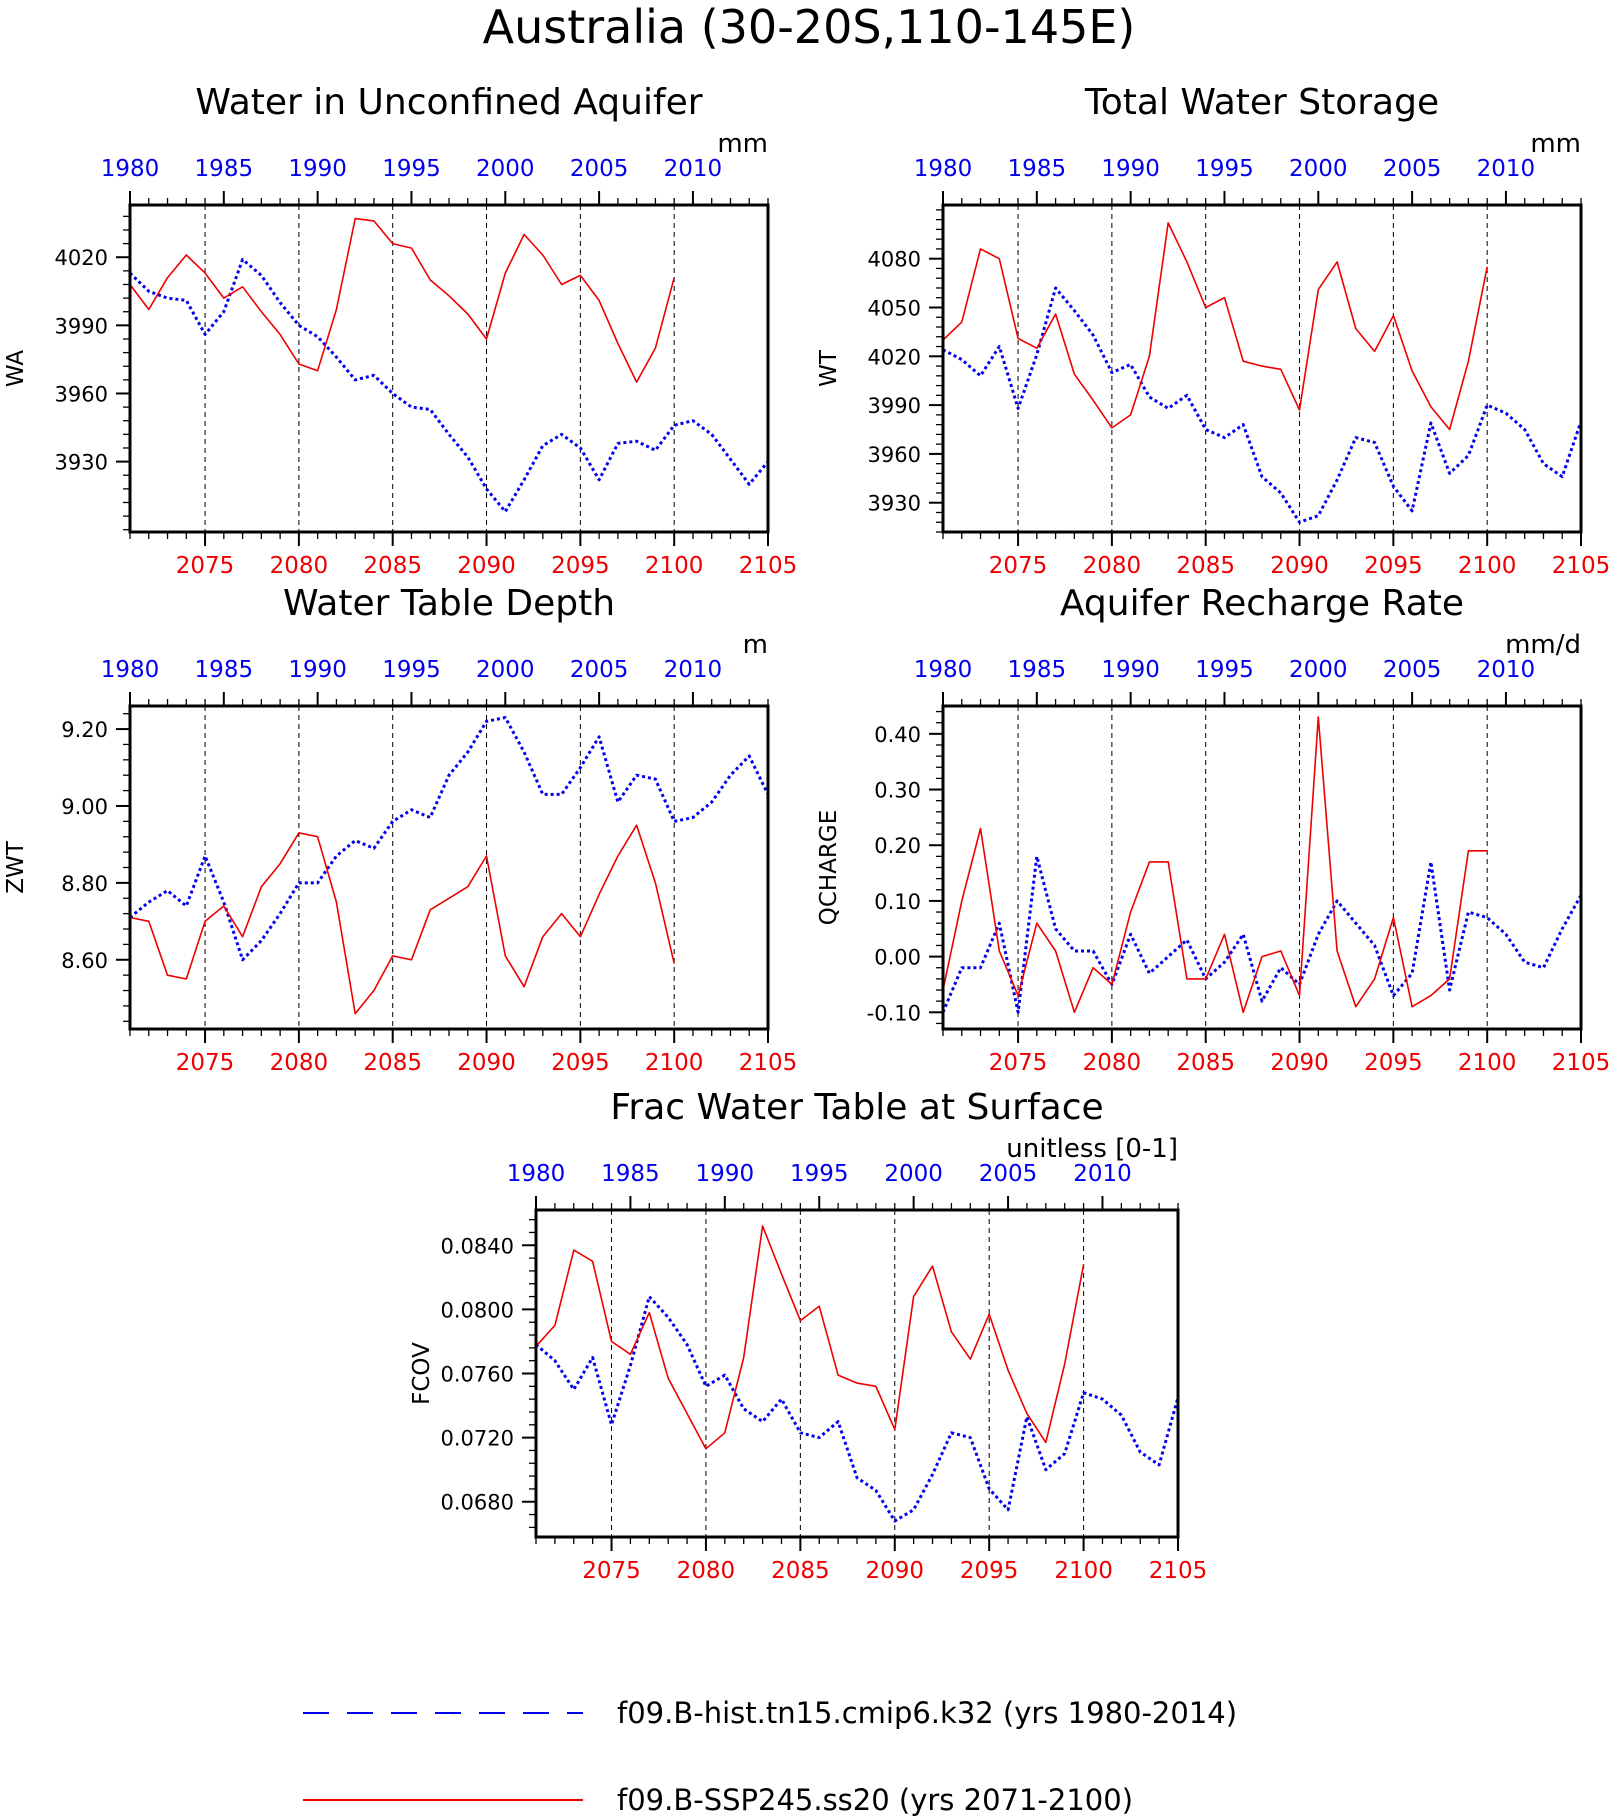  I want to click on panel-title: Aquifer Recharge Rate, so click(1262, 603).